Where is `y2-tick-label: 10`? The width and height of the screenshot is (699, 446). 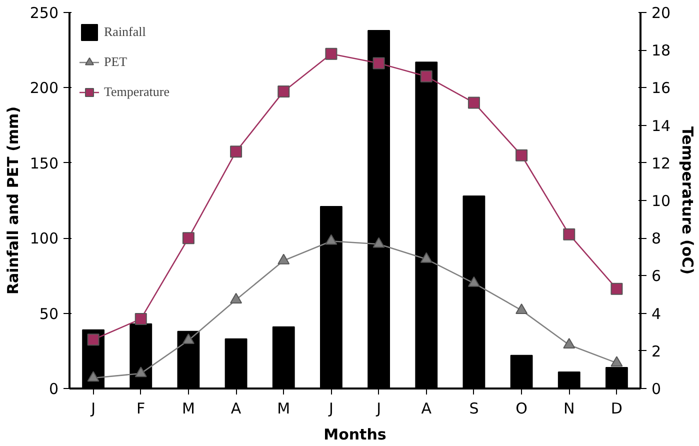 y2-tick-label: 10 is located at coordinates (661, 201).